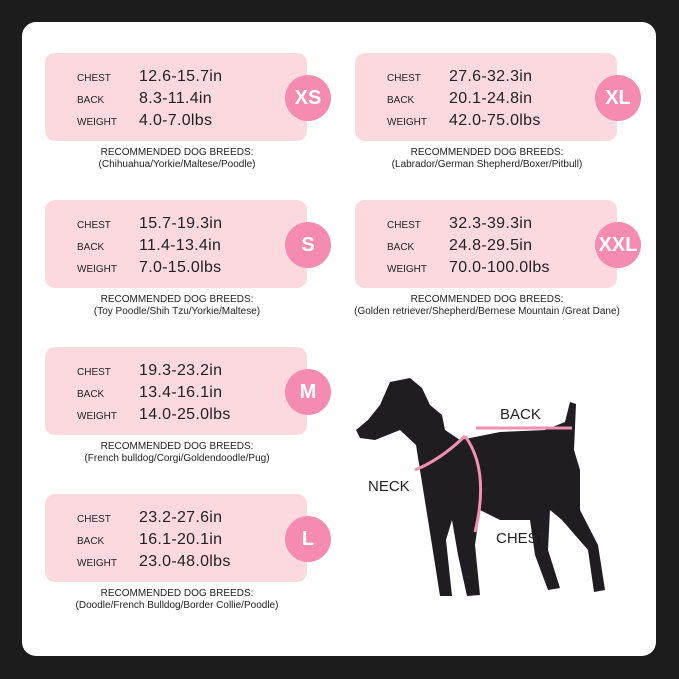 The height and width of the screenshot is (679, 679). I want to click on back-row: BACK 13.4-16.1in, so click(149, 393).